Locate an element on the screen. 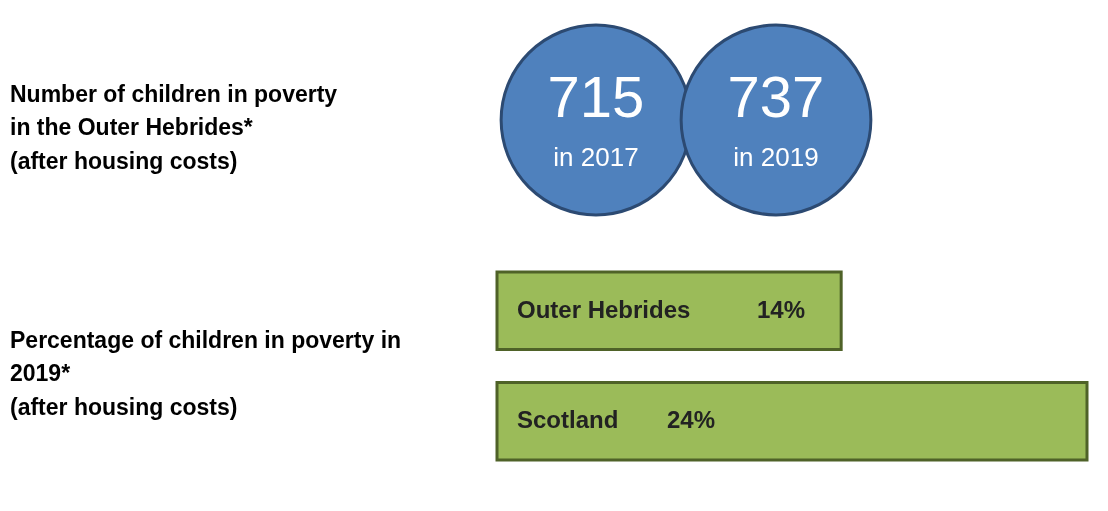 The height and width of the screenshot is (511, 1108). category-label: in 2017 is located at coordinates (596, 157).